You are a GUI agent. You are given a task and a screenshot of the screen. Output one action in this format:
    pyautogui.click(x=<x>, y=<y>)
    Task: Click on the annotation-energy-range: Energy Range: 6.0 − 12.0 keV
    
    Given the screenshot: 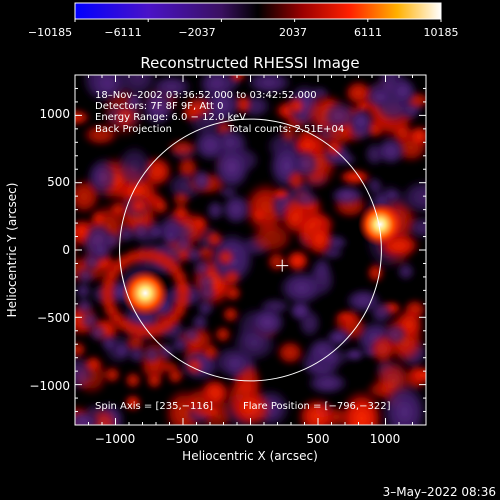 What is the action you would take?
    pyautogui.click(x=170, y=117)
    